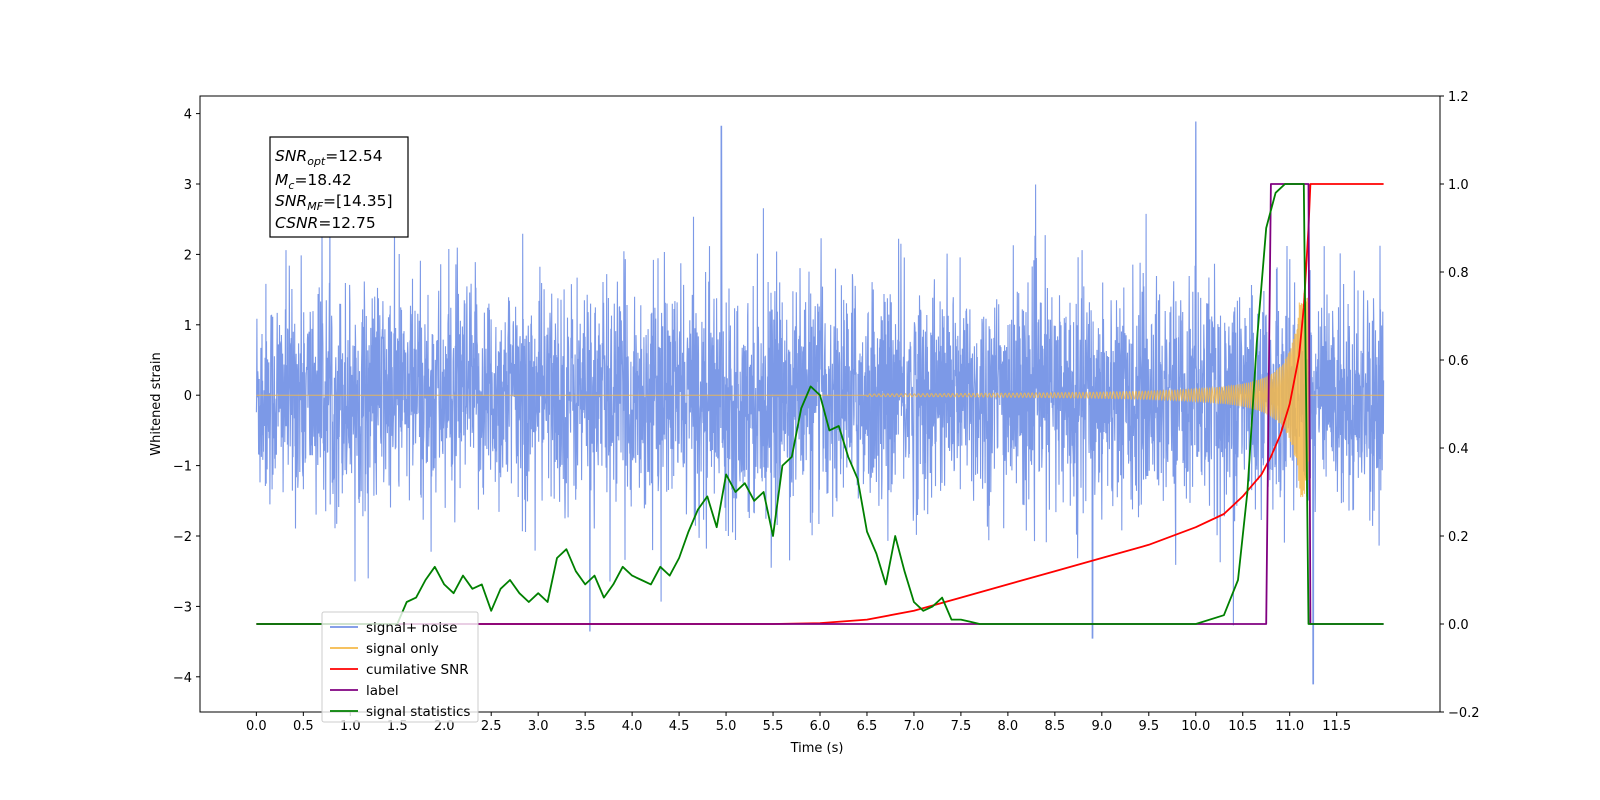 Image resolution: width=1600 pixels, height=800 pixels. I want to click on x-tick-label: 0.5, so click(303, 726).